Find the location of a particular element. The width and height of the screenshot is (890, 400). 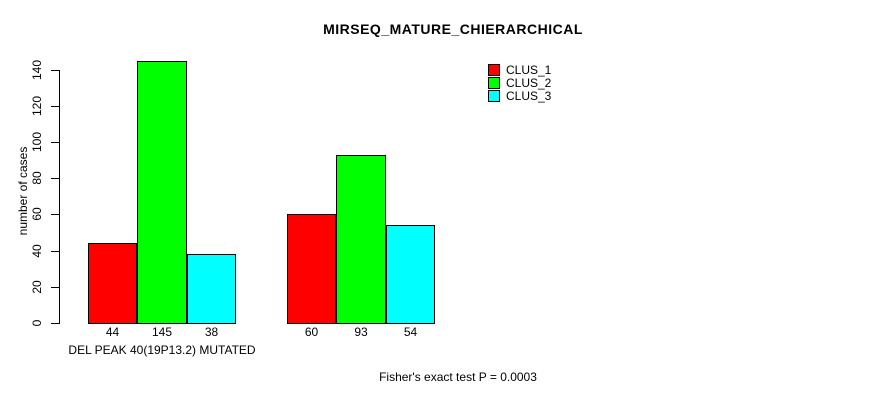

group-label: DEL PEAK 40(19P13.2) MUTATED is located at coordinates (162, 350).